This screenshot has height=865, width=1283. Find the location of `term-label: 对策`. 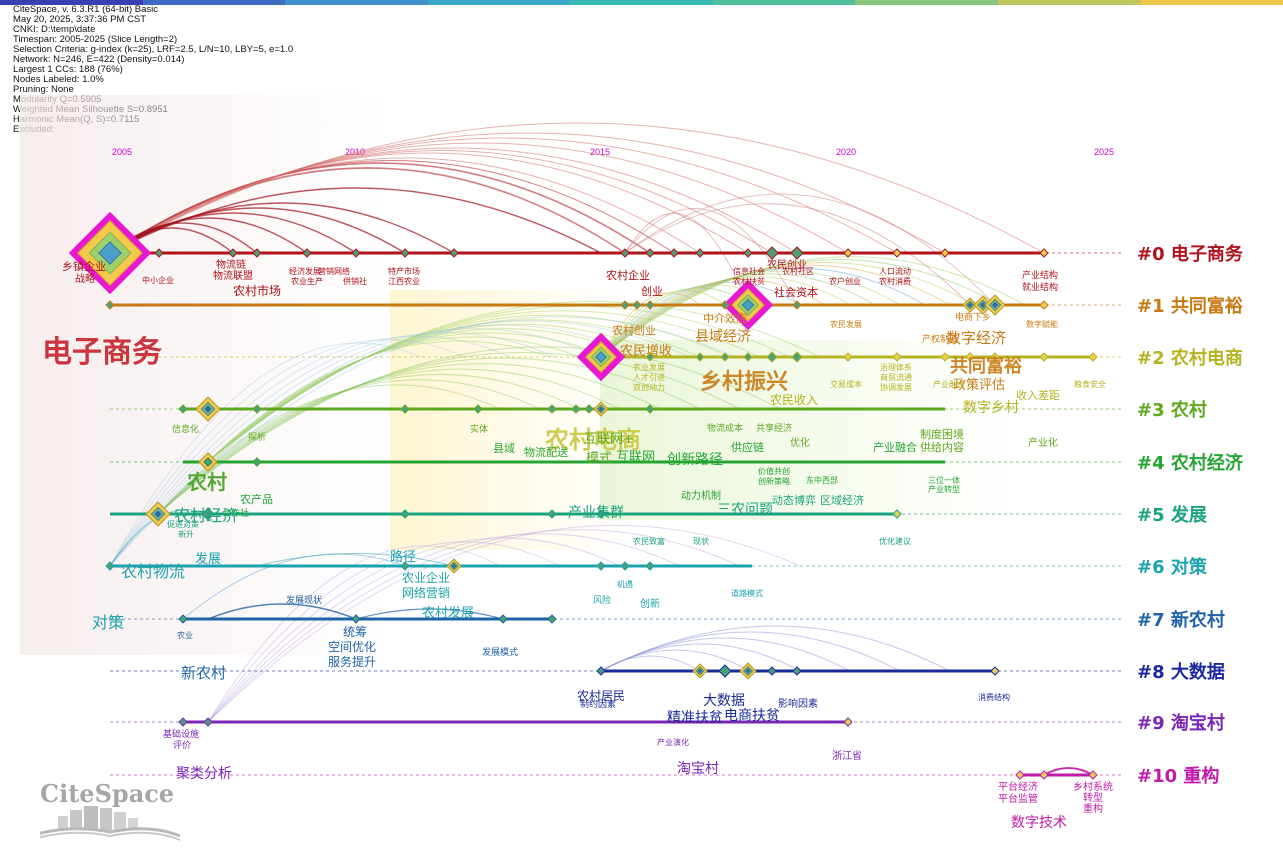

term-label: 对策 is located at coordinates (108, 622).